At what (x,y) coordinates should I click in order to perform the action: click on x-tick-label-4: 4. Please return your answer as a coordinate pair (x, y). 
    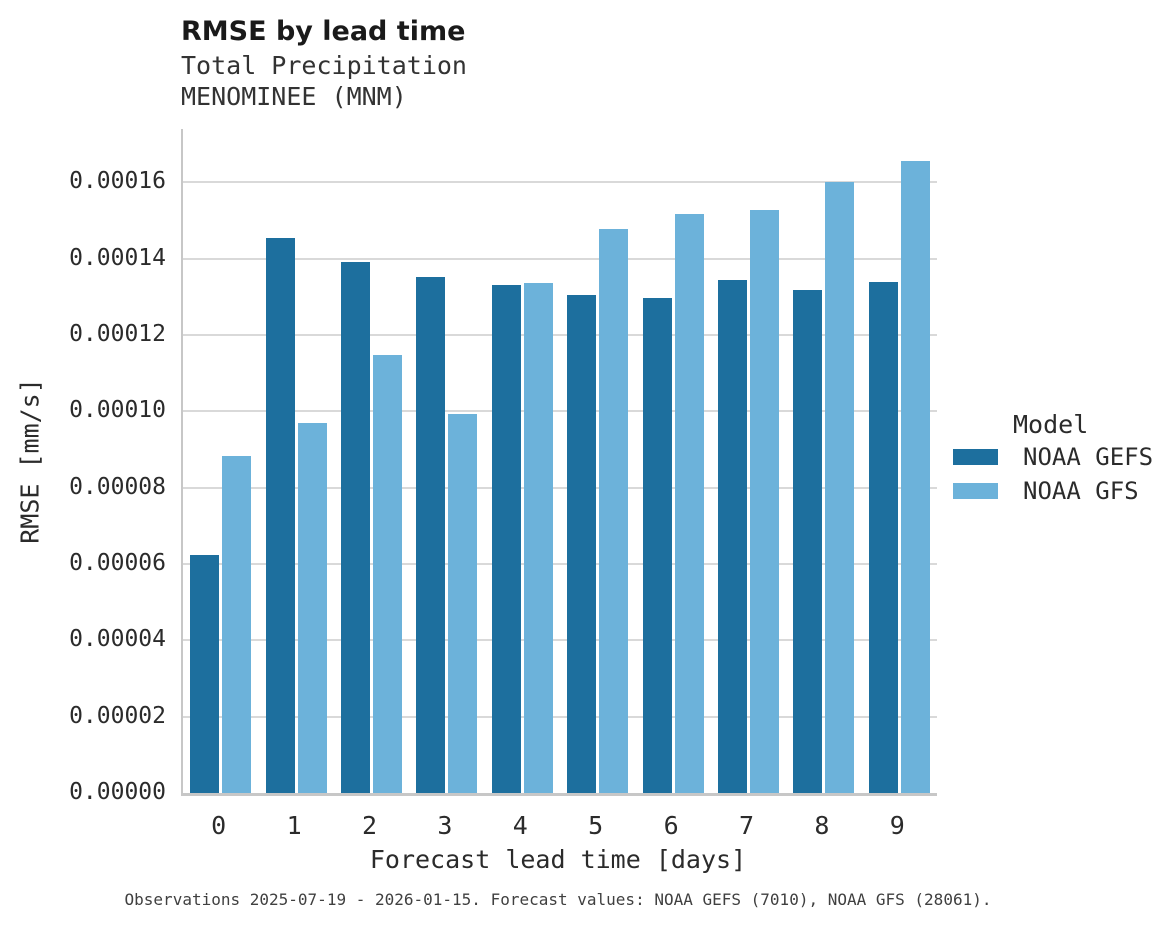
    Looking at the image, I should click on (520, 825).